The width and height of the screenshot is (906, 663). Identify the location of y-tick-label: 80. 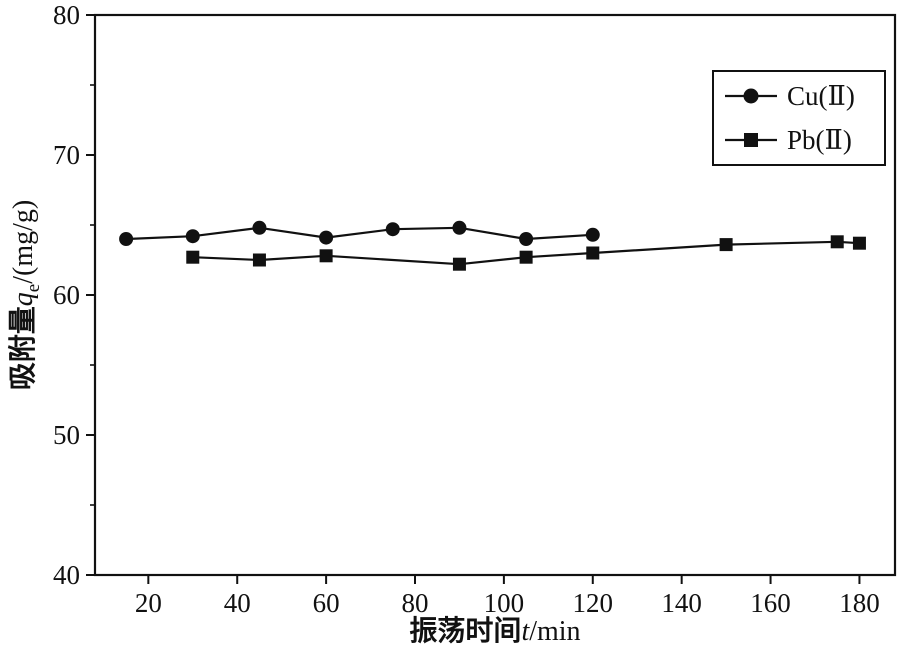
(66, 15).